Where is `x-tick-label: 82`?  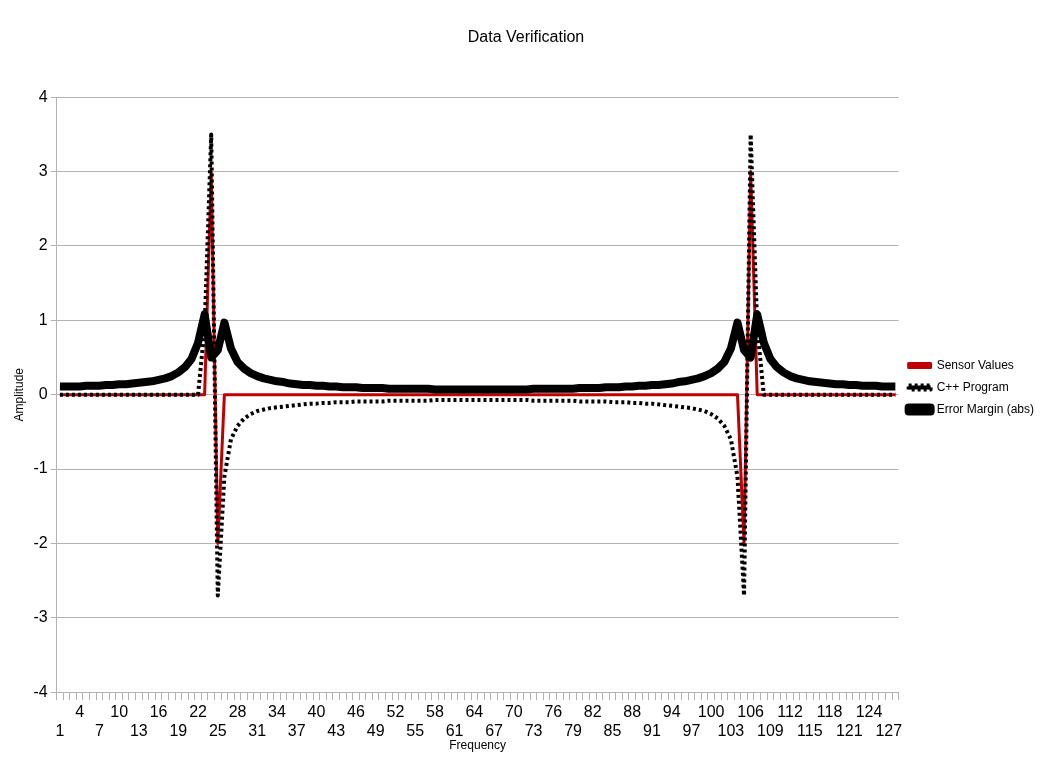 x-tick-label: 82 is located at coordinates (592, 712).